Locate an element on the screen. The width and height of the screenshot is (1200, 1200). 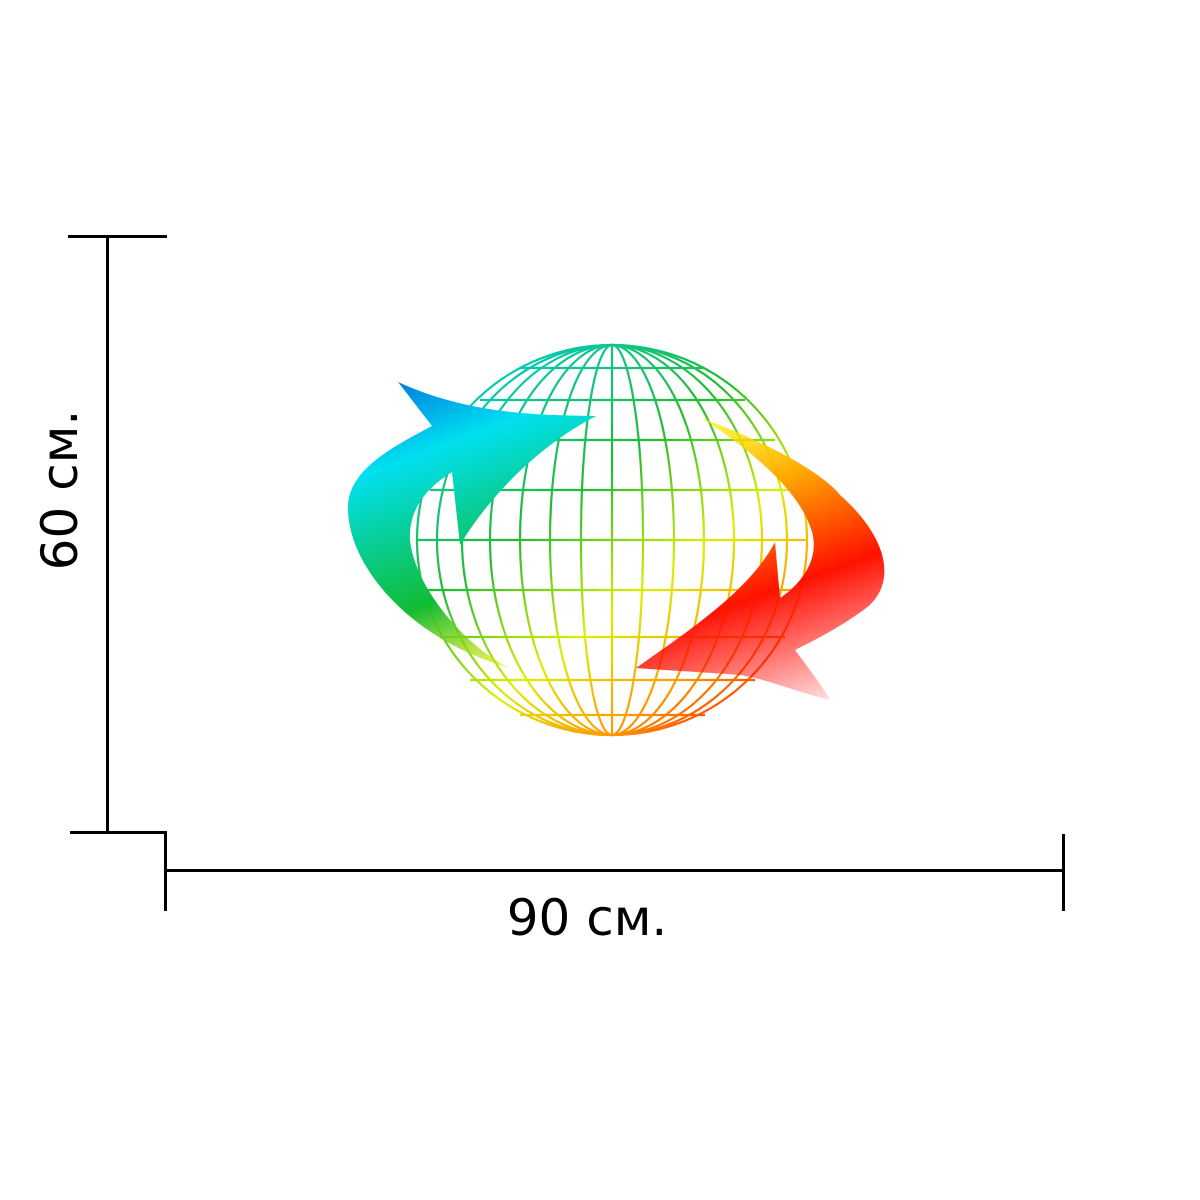
height-label: 60 см. is located at coordinates (60, 490).